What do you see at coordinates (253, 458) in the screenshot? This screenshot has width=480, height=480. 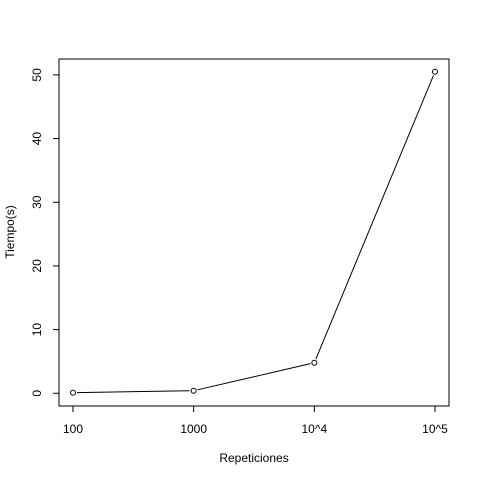 I see `x-axis-label: Repeticiones` at bounding box center [253, 458].